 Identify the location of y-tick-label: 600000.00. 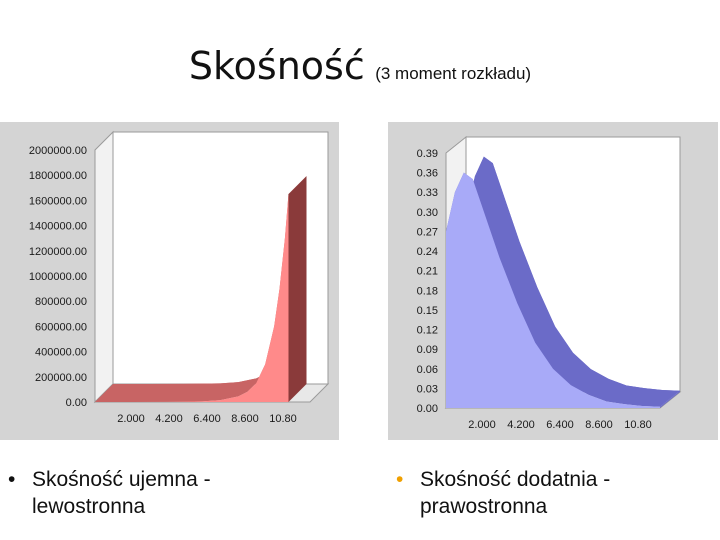
(61, 327).